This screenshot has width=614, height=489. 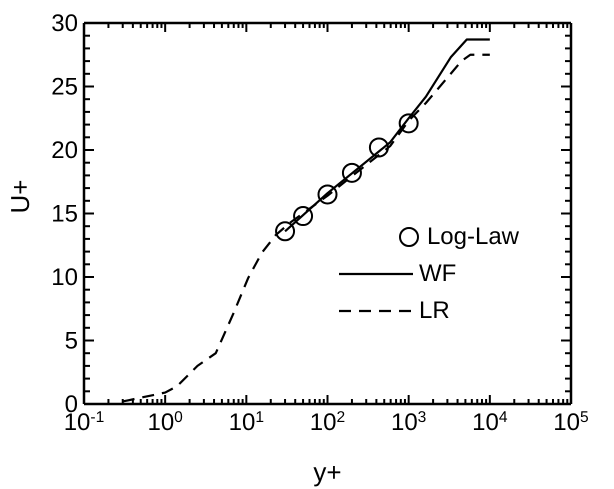 I want to click on y-tick-label: 30, so click(x=64, y=23).